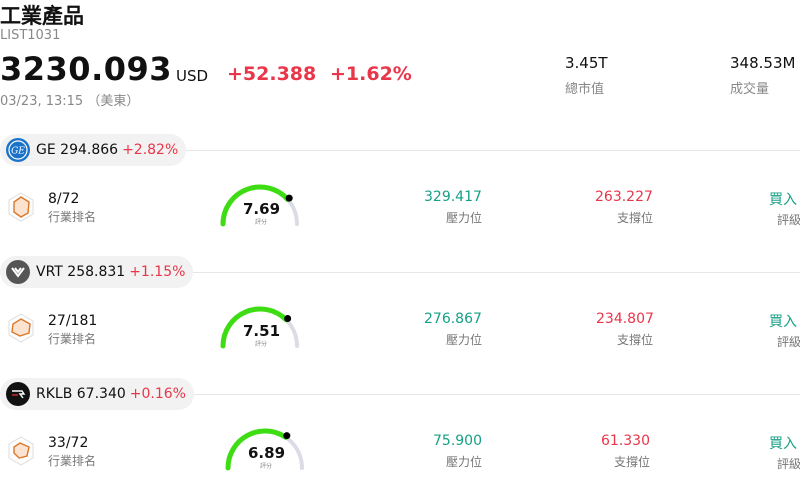 This screenshot has height=488, width=800. I want to click on currency-label: USD, so click(192, 76).